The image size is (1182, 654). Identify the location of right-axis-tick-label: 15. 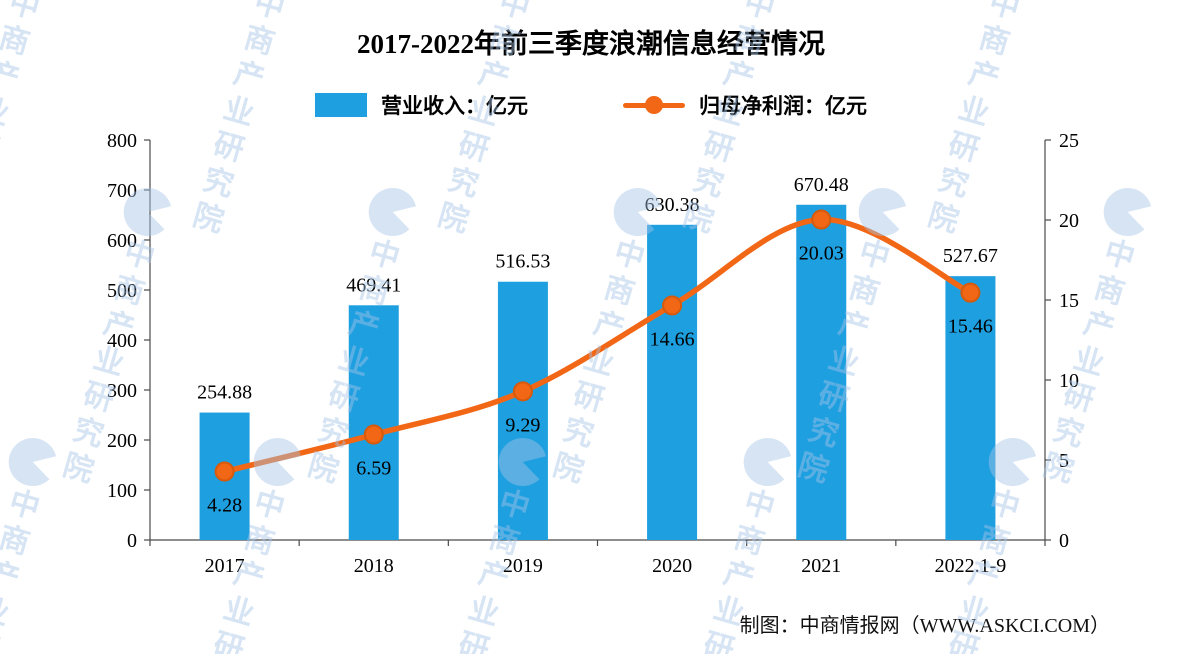
(1069, 301).